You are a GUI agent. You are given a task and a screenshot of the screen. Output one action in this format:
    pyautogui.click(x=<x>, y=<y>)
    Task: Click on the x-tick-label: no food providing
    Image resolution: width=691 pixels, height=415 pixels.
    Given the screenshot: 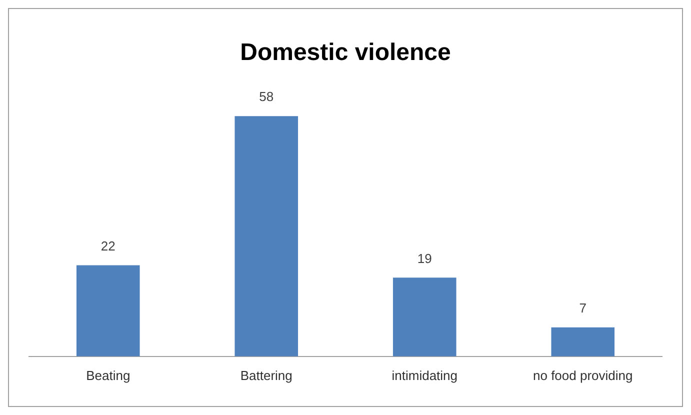 What is the action you would take?
    pyautogui.click(x=583, y=375)
    